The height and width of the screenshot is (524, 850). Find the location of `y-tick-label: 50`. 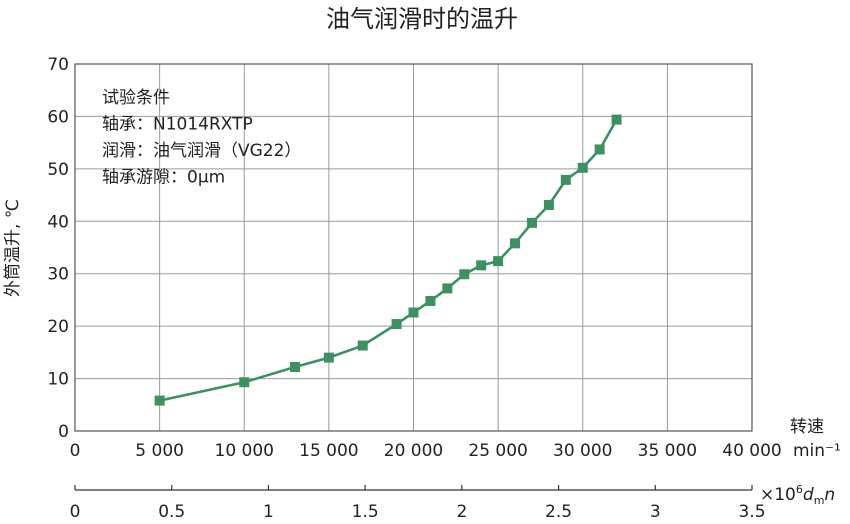

y-tick-label: 50 is located at coordinates (58, 170).